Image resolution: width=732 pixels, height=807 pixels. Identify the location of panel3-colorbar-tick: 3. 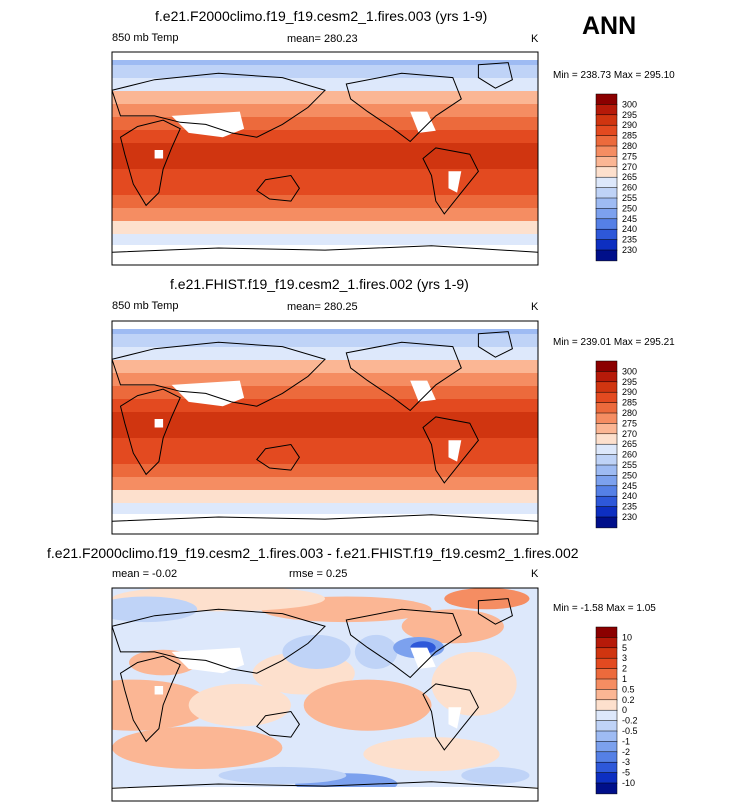
(624, 658).